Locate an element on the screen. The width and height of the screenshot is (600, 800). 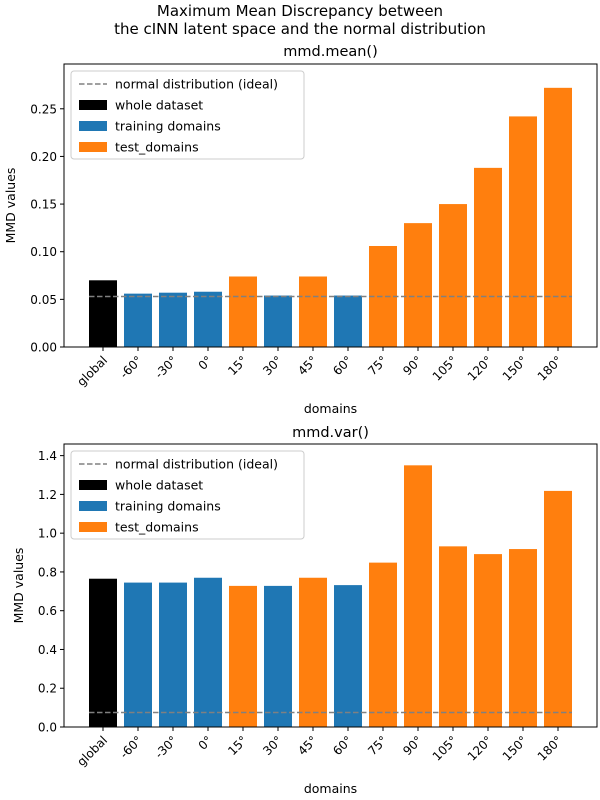
y-tick-label: 0.0 is located at coordinates (47, 728).